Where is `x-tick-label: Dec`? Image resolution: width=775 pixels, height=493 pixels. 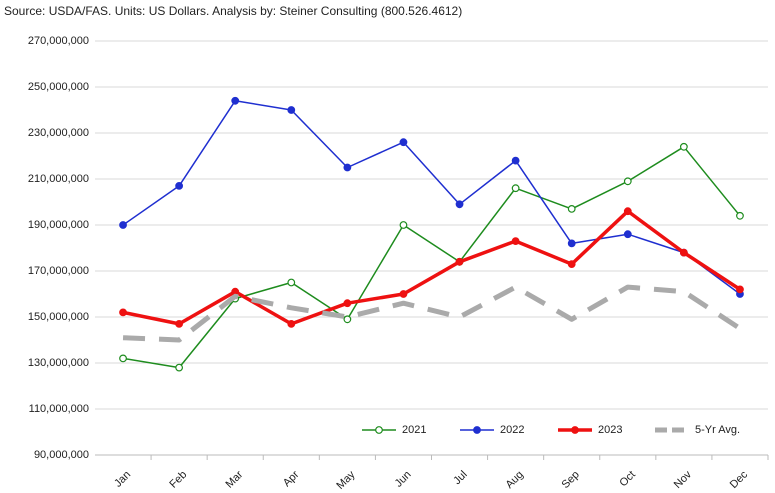 x-tick-label: Dec is located at coordinates (739, 479).